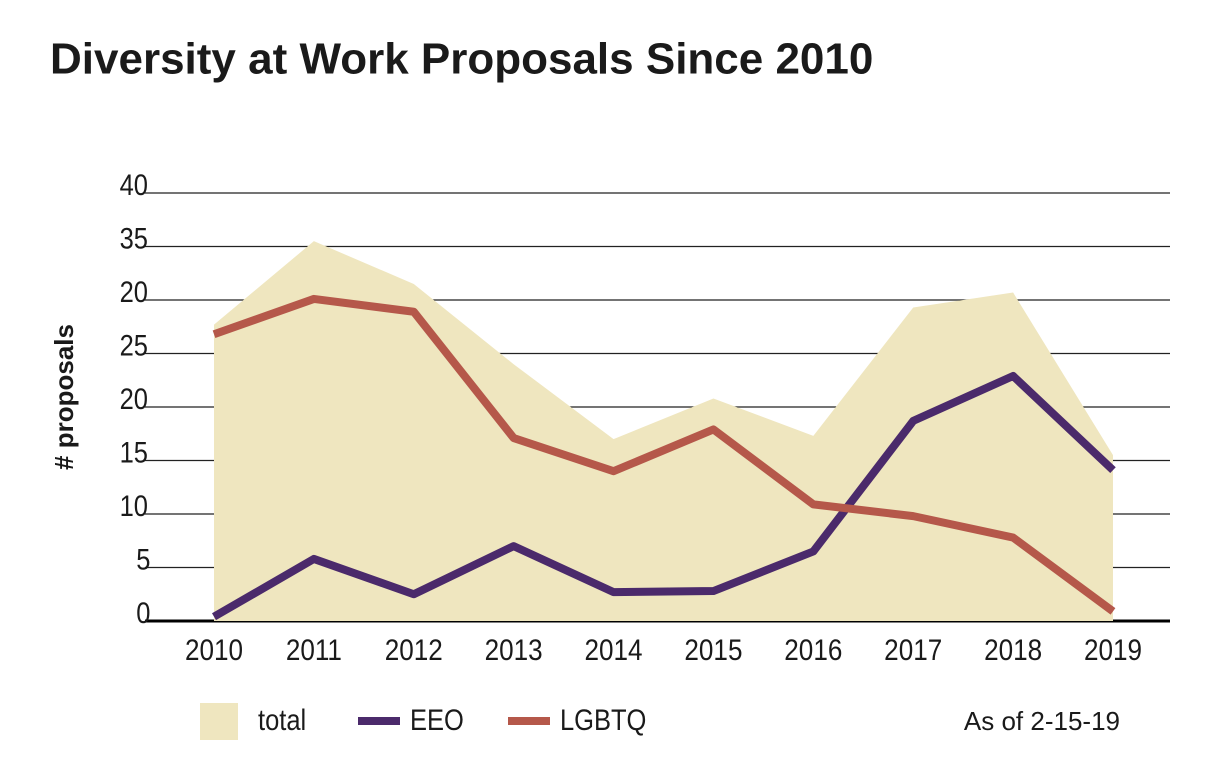 Image resolution: width=1218 pixels, height=780 pixels. I want to click on legend-swatch, so click(219, 721).